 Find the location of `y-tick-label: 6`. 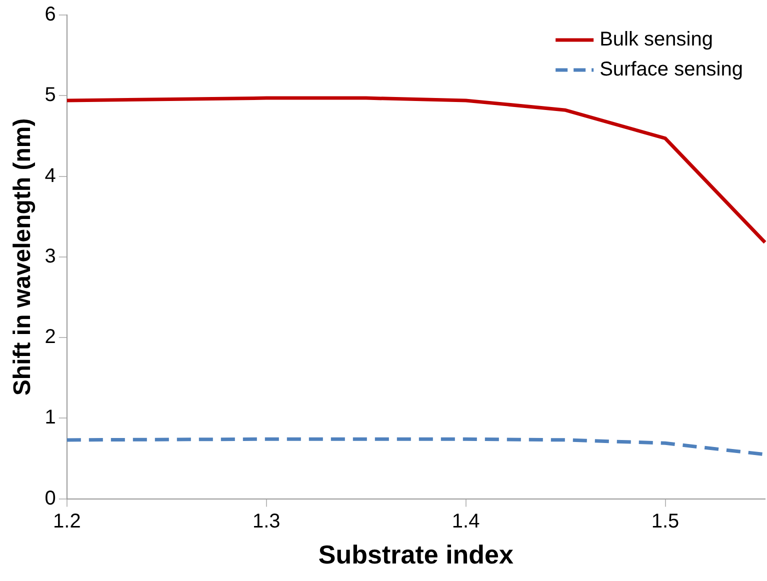

y-tick-label: 6 is located at coordinates (50, 15).